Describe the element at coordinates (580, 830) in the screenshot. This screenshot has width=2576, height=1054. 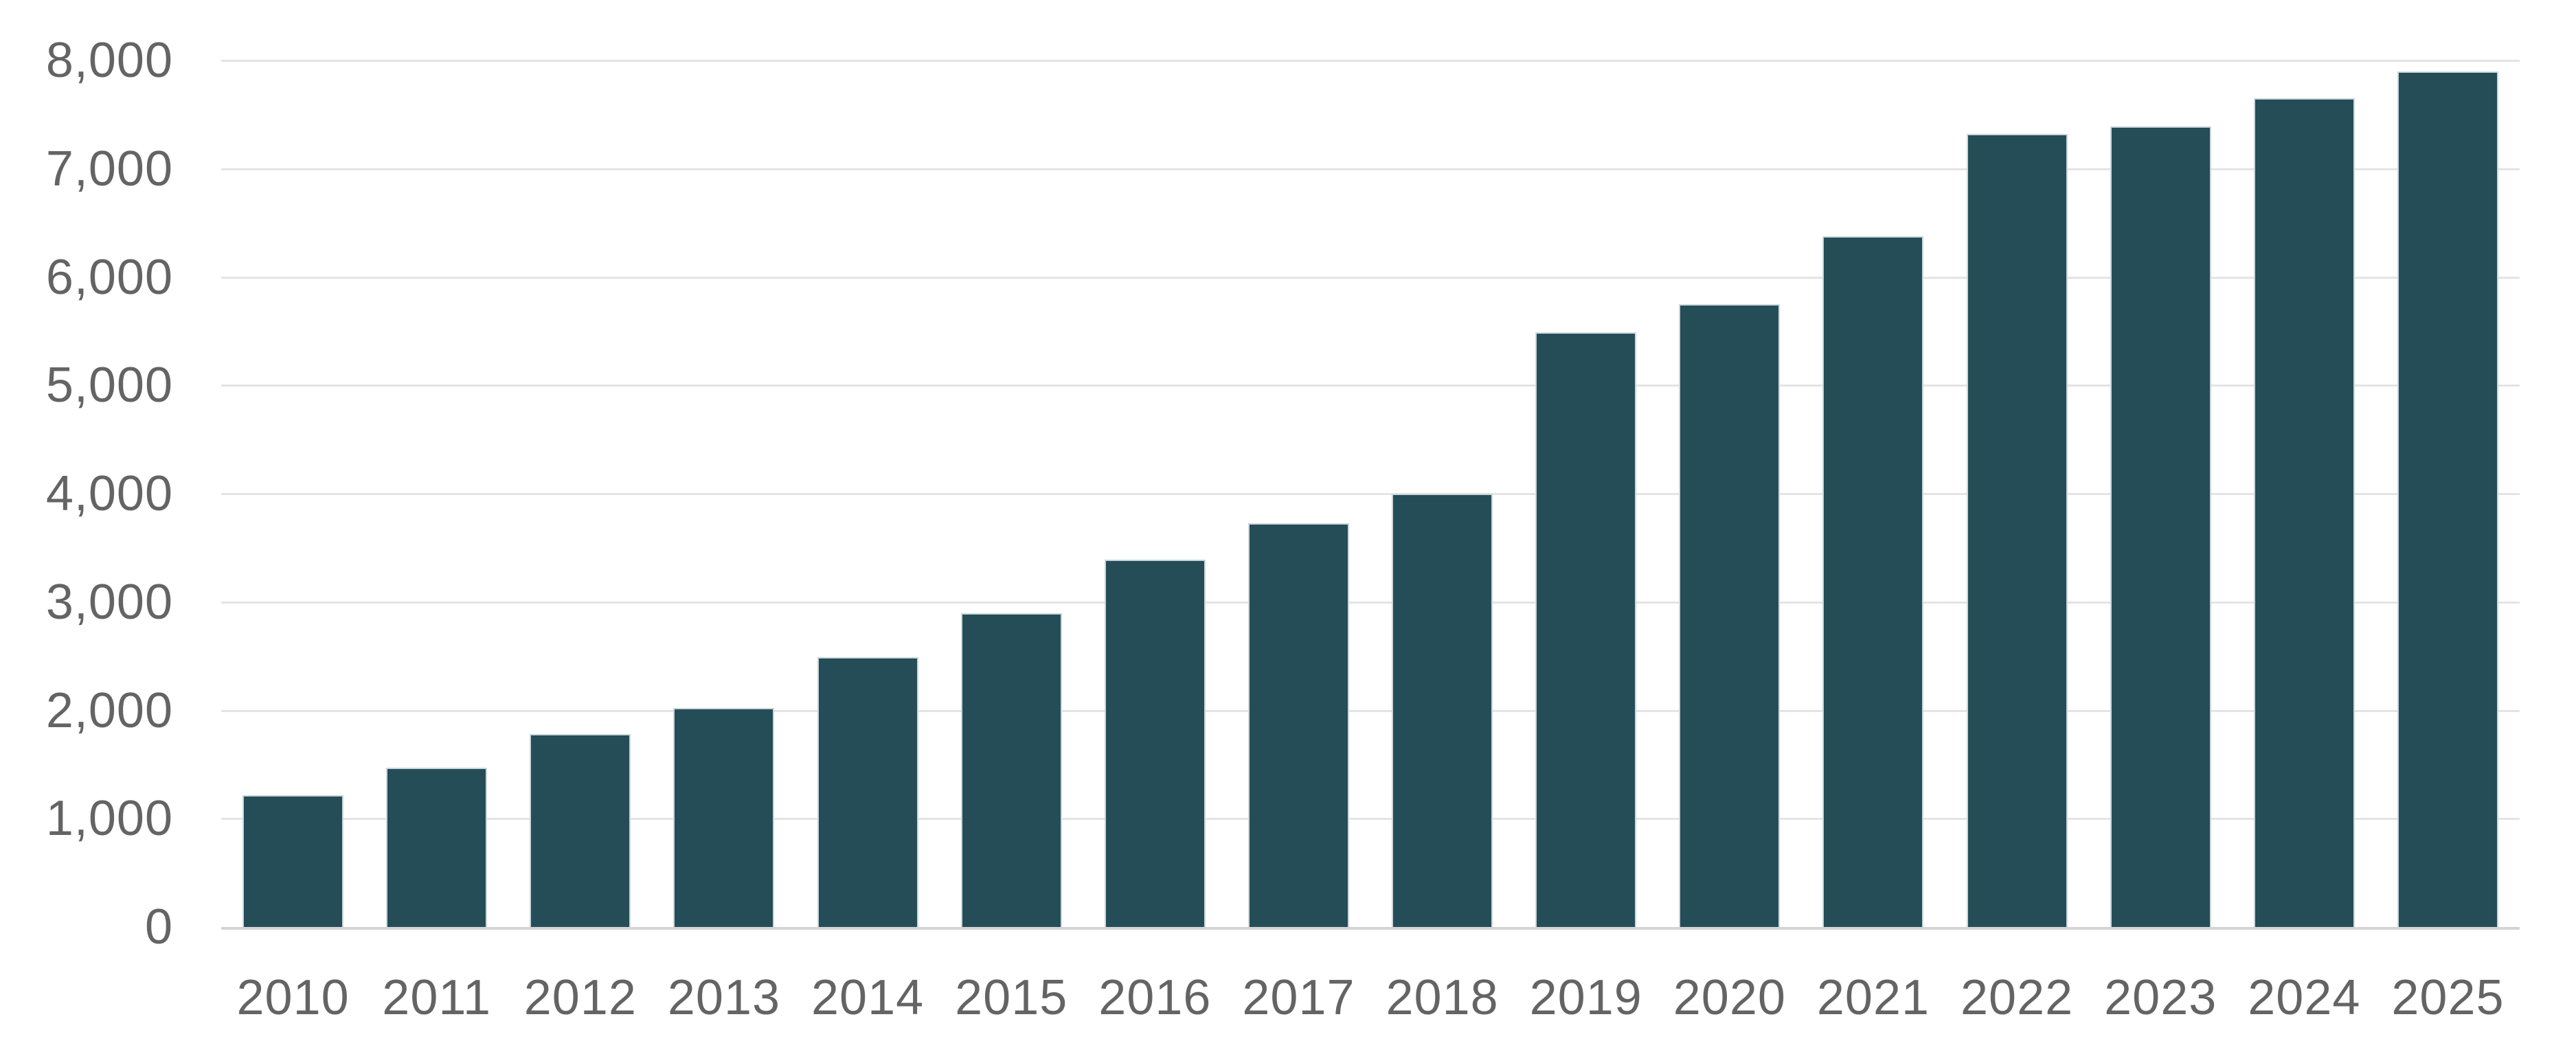
I see `bar-2012` at that location.